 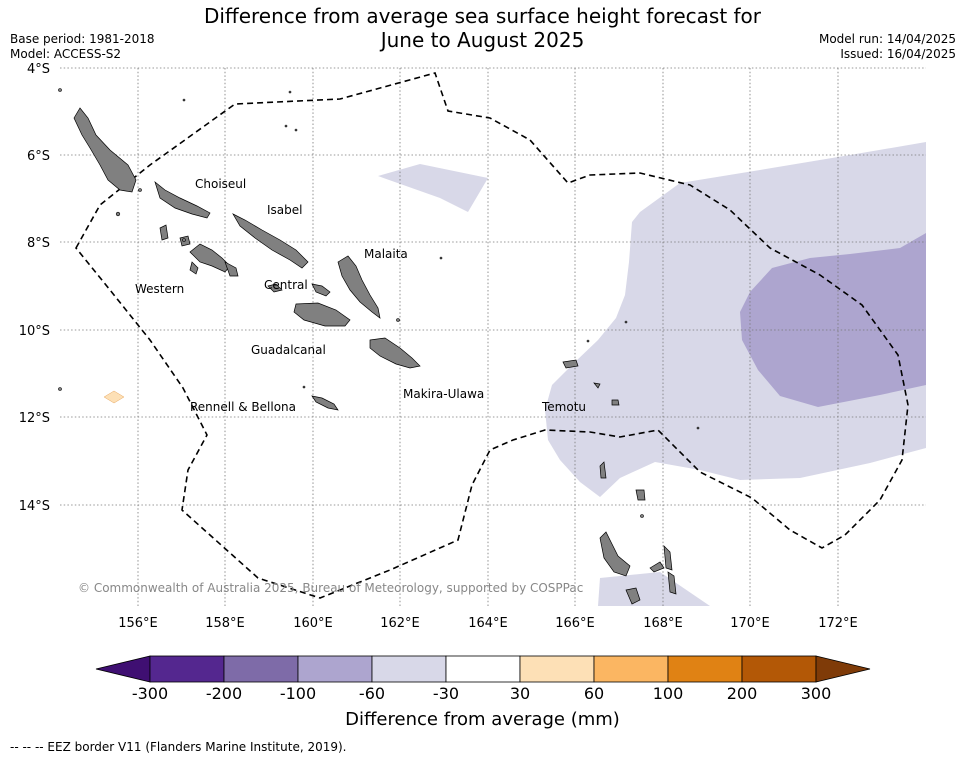 I want to click on lat-label: 14°S, so click(x=34, y=506).